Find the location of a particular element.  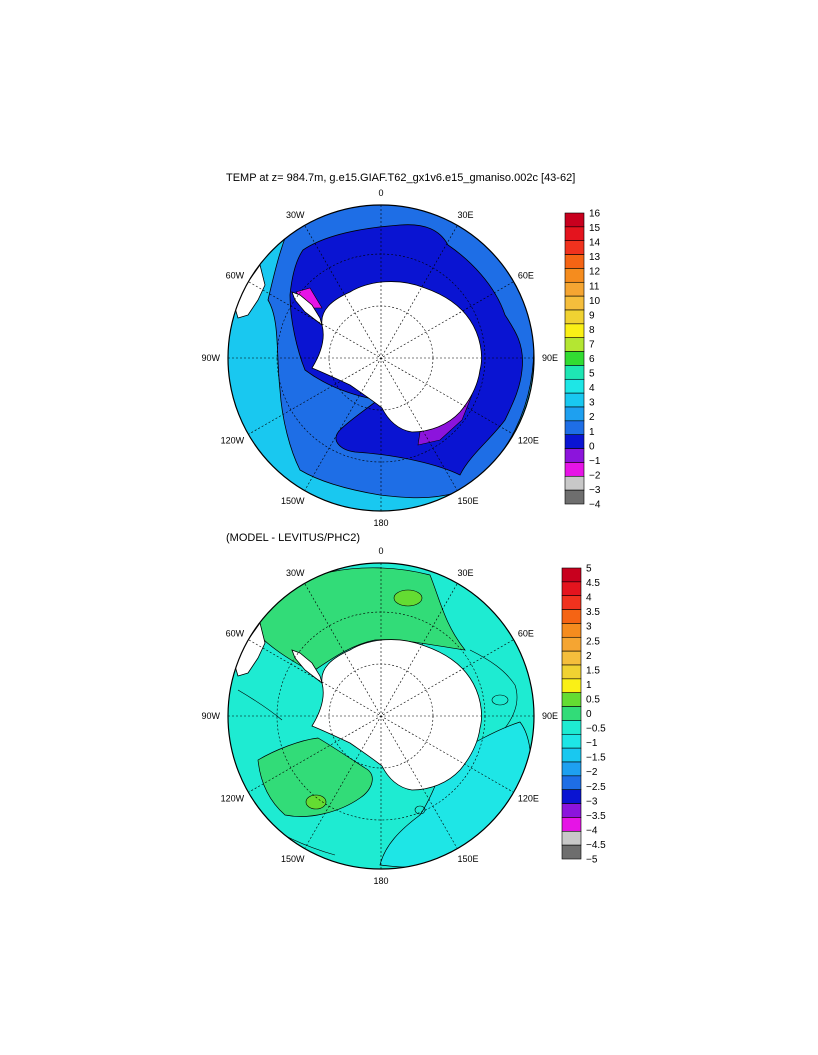

colorbar-label: 0.5 is located at coordinates (593, 700).